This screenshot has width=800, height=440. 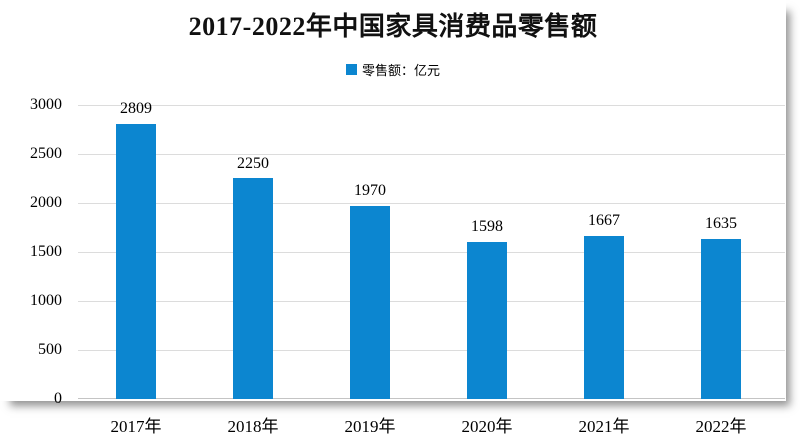 What do you see at coordinates (721, 426) in the screenshot?
I see `x-tick-label: 2022年` at bounding box center [721, 426].